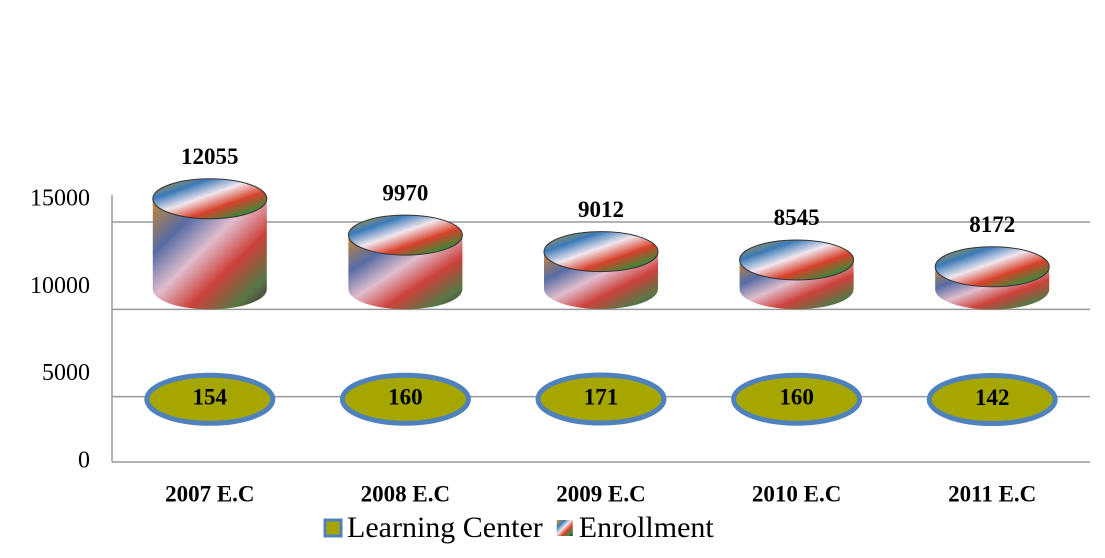 The height and width of the screenshot is (558, 1105). What do you see at coordinates (84, 461) in the screenshot?
I see `y-tick-label: 0` at bounding box center [84, 461].